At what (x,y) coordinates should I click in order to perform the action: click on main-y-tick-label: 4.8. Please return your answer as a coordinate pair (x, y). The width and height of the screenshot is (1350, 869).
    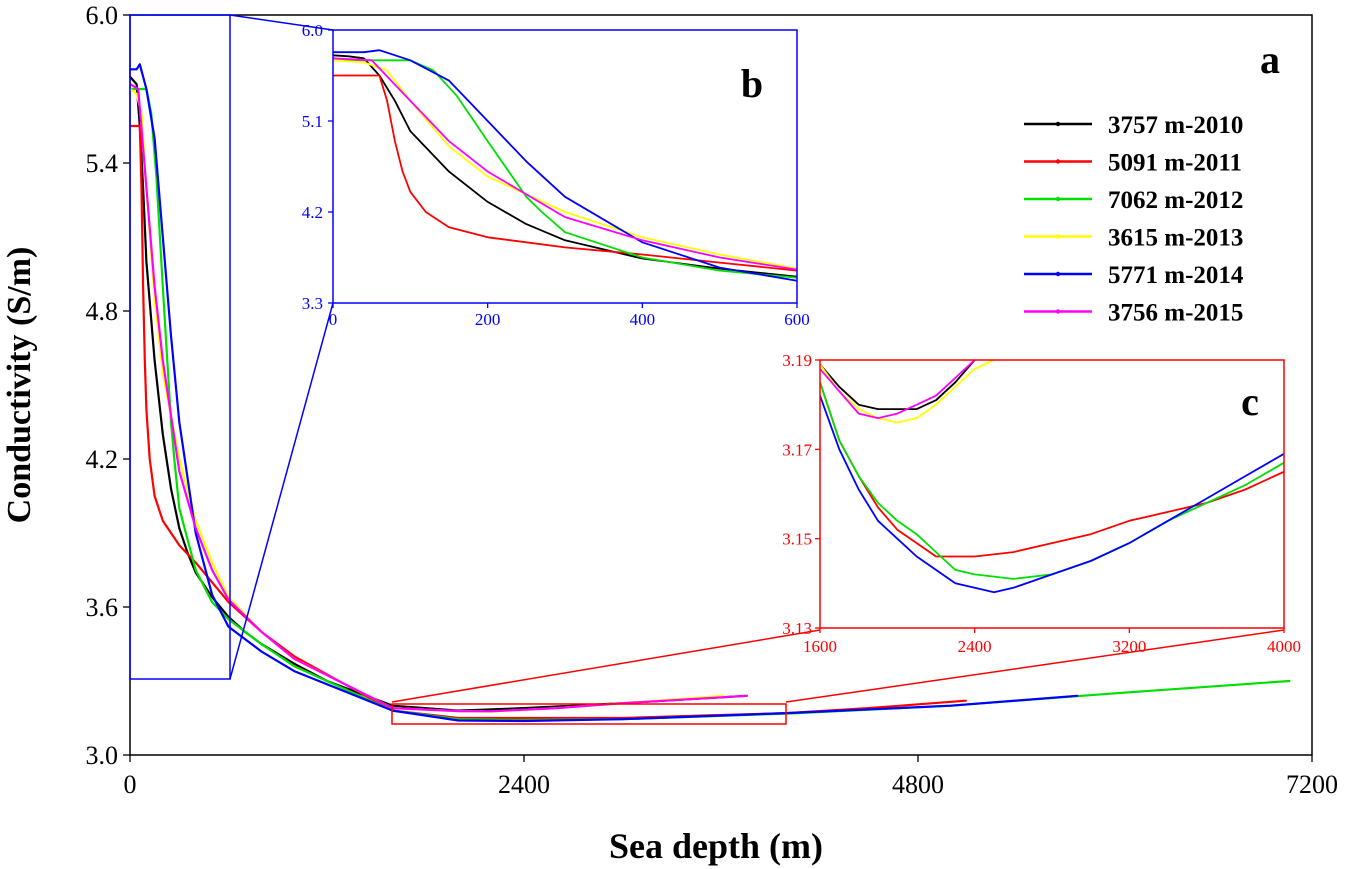
    Looking at the image, I should click on (102, 311).